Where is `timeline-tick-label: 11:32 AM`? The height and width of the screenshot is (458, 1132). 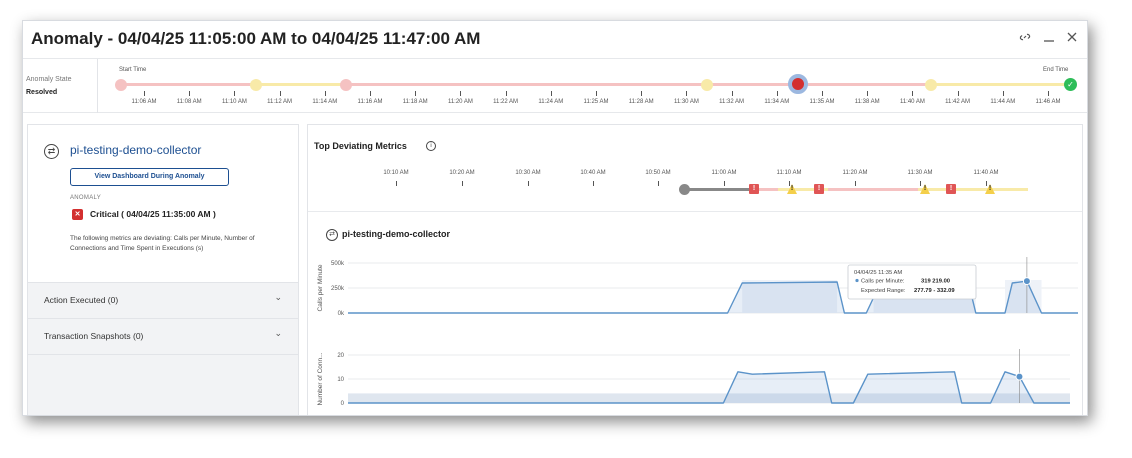 timeline-tick-label: 11:32 AM is located at coordinates (732, 102).